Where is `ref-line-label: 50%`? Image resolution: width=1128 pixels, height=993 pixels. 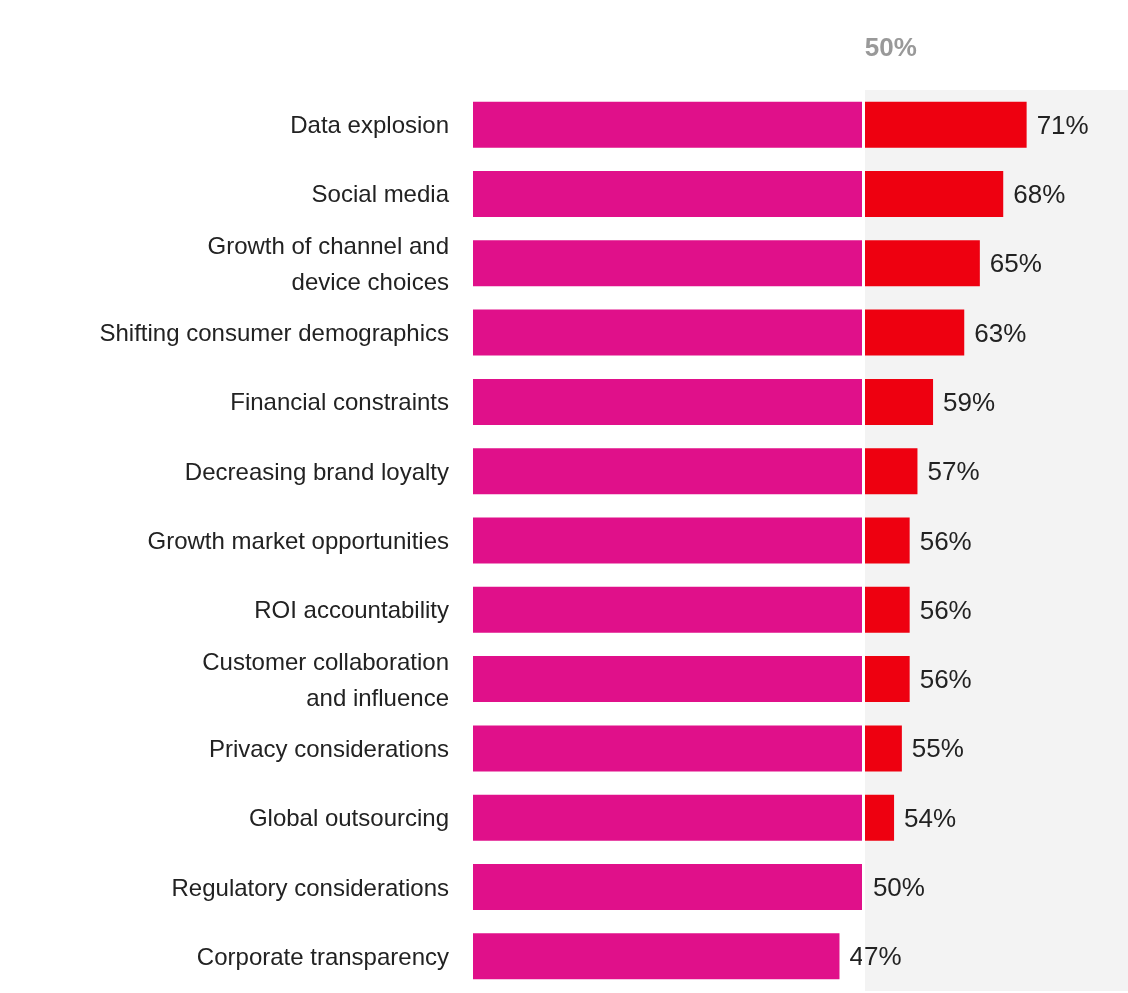 ref-line-label: 50% is located at coordinates (890, 47).